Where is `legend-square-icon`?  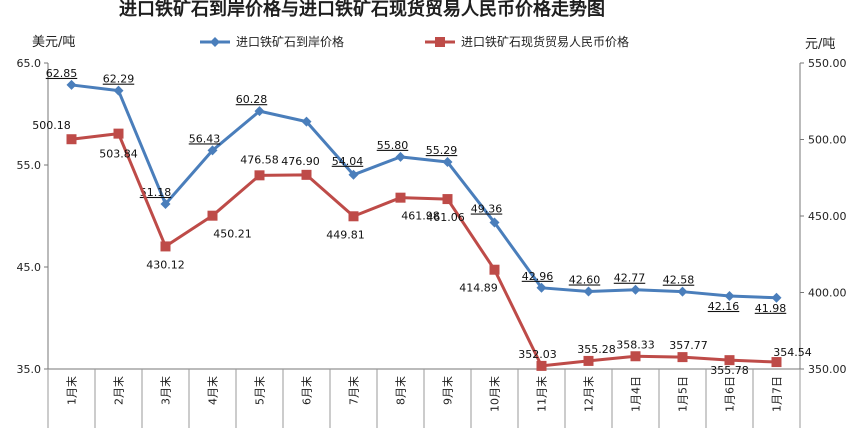 legend-square-icon is located at coordinates (440, 42).